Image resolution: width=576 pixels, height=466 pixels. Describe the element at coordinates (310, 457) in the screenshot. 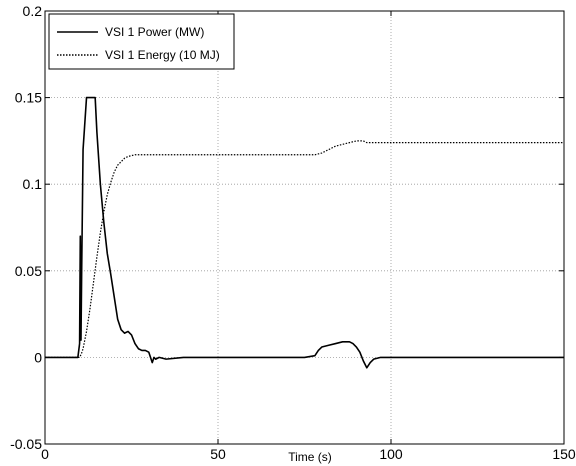

I see `x-axis-label: Time (s)` at that location.